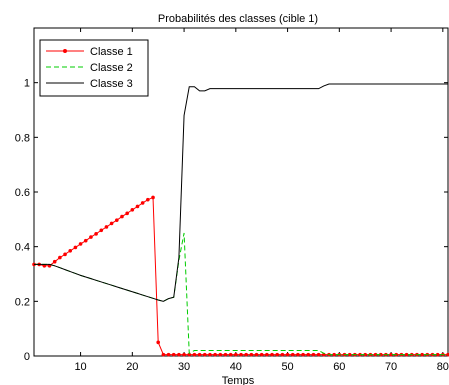  What do you see at coordinates (236, 367) in the screenshot?
I see `x-tick-label: 40` at bounding box center [236, 367].